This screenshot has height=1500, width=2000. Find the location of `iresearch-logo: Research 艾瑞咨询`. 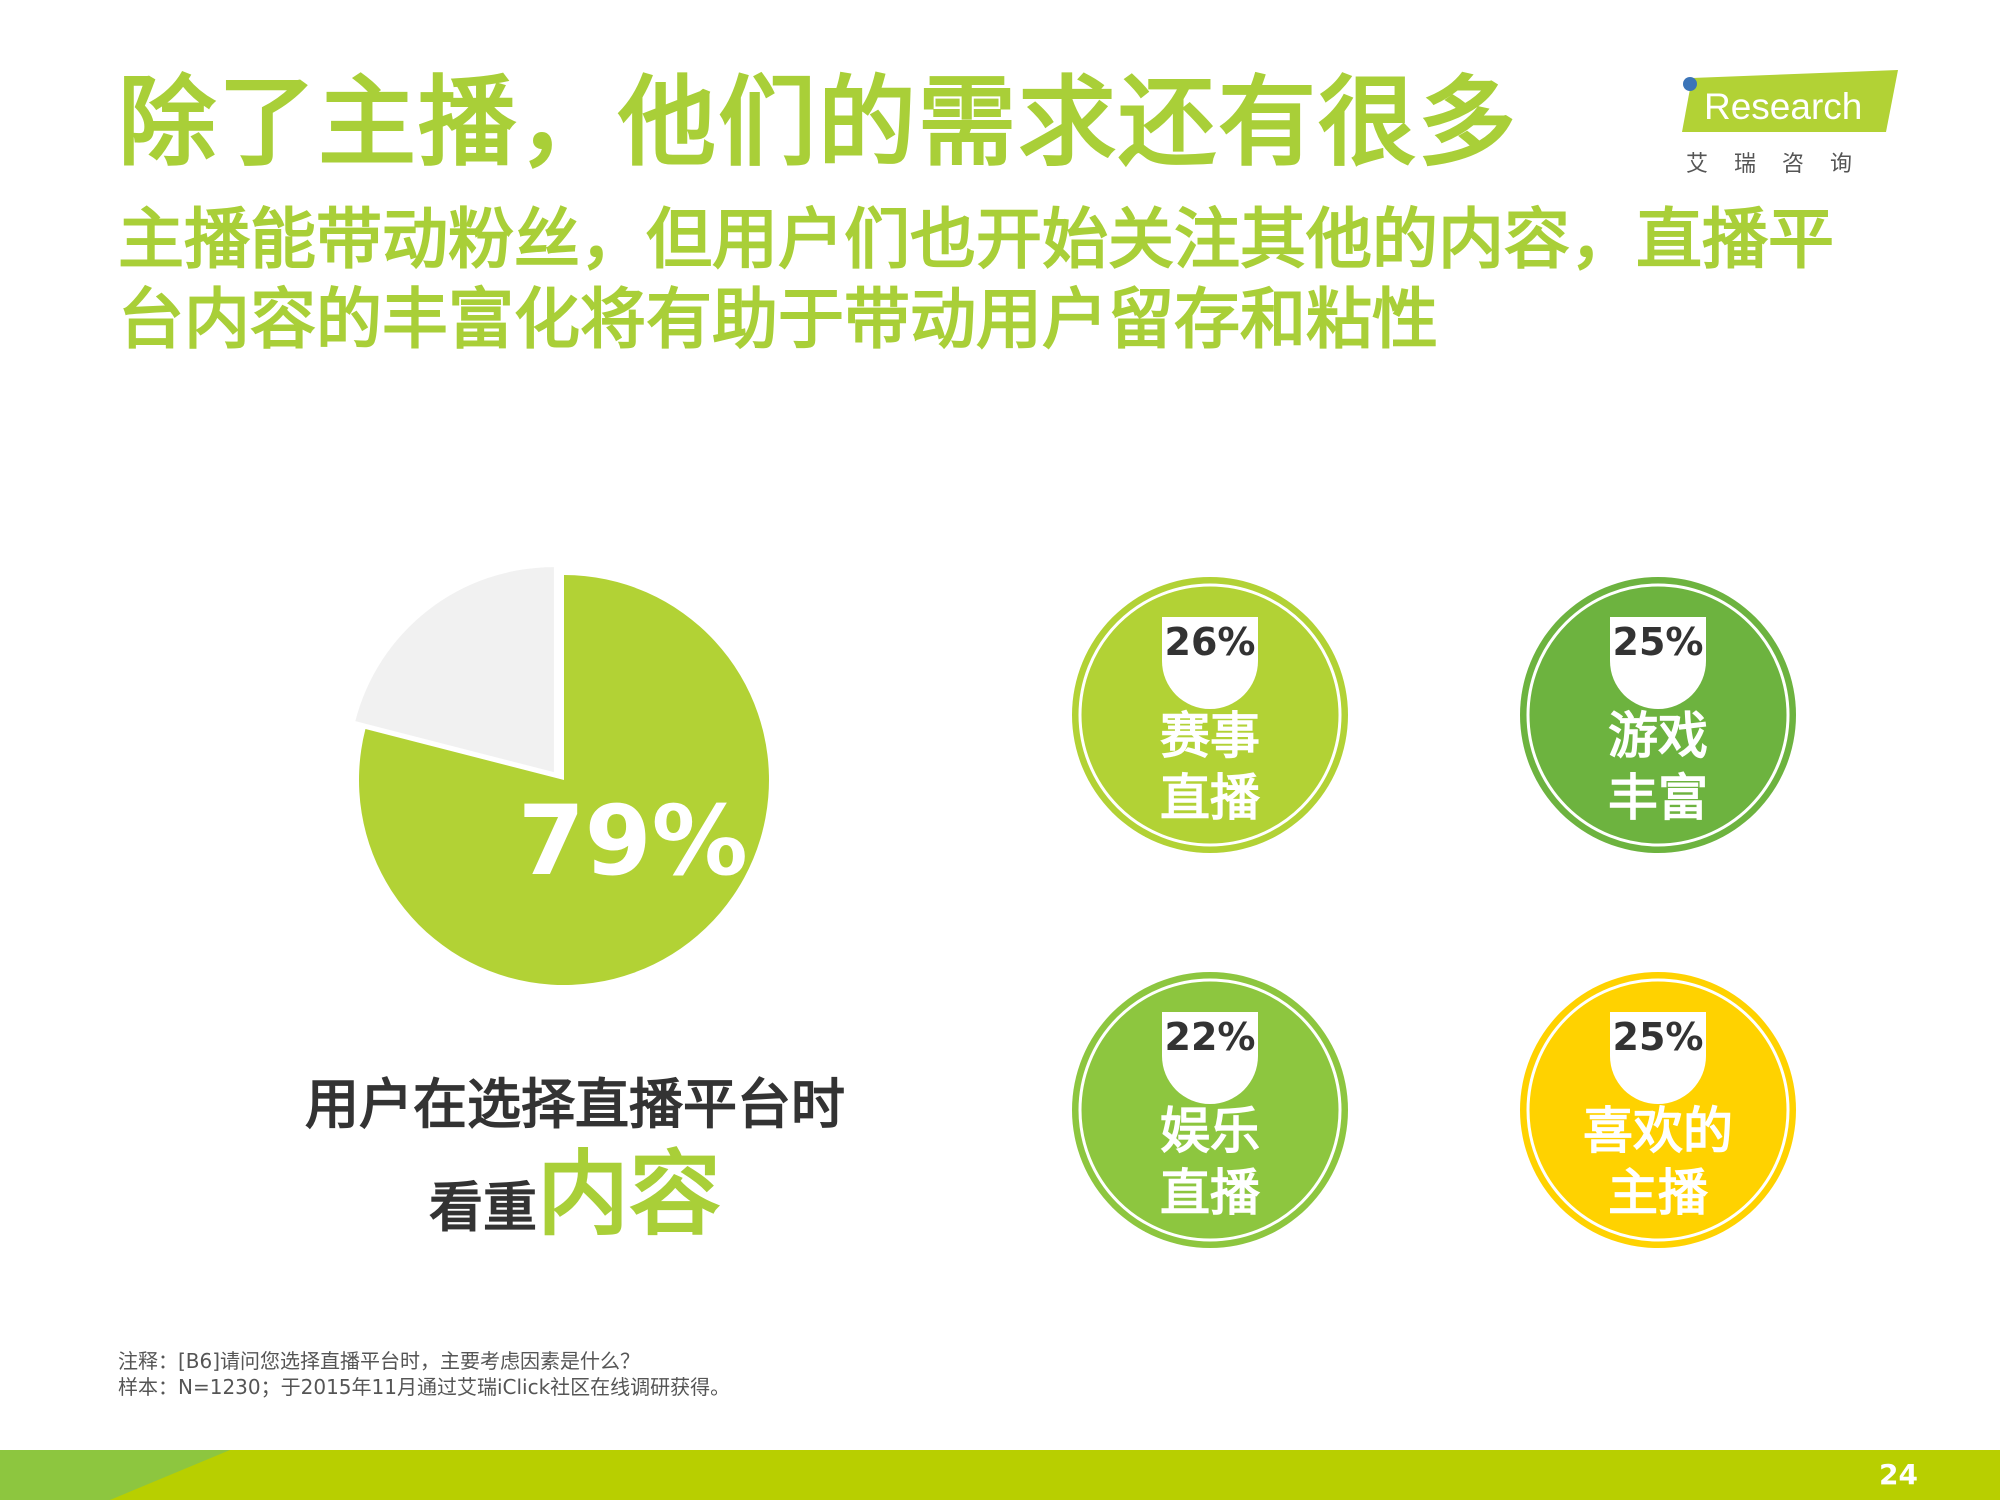

iresearch-logo: Research 艾瑞咨询 is located at coordinates (1790, 125).